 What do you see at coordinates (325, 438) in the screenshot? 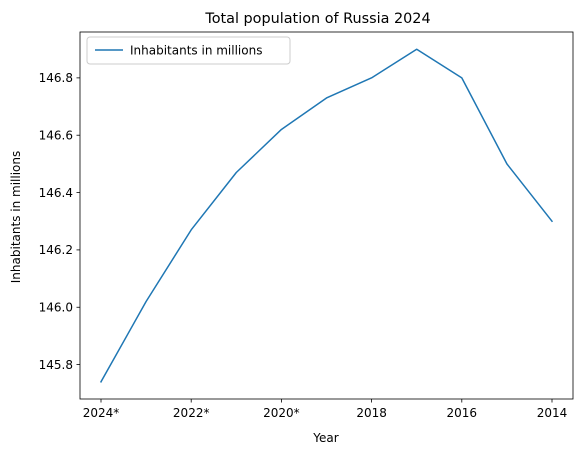
I see `x-axis-label: Year` at bounding box center [325, 438].